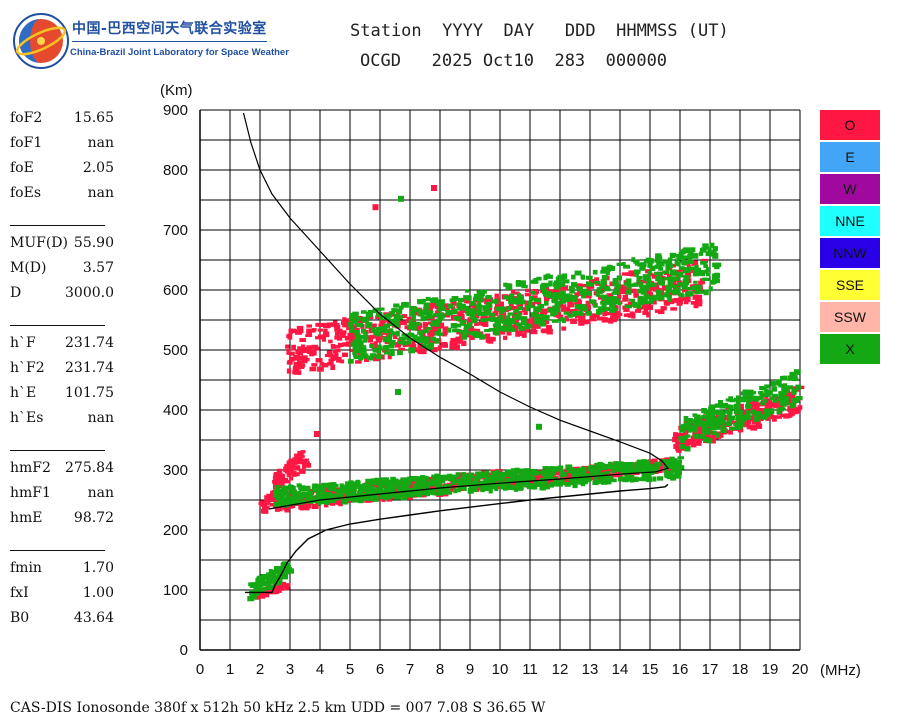 The width and height of the screenshot is (900, 720). Describe the element at coordinates (457, 538) in the screenshot. I see `electron-density-profile` at that location.